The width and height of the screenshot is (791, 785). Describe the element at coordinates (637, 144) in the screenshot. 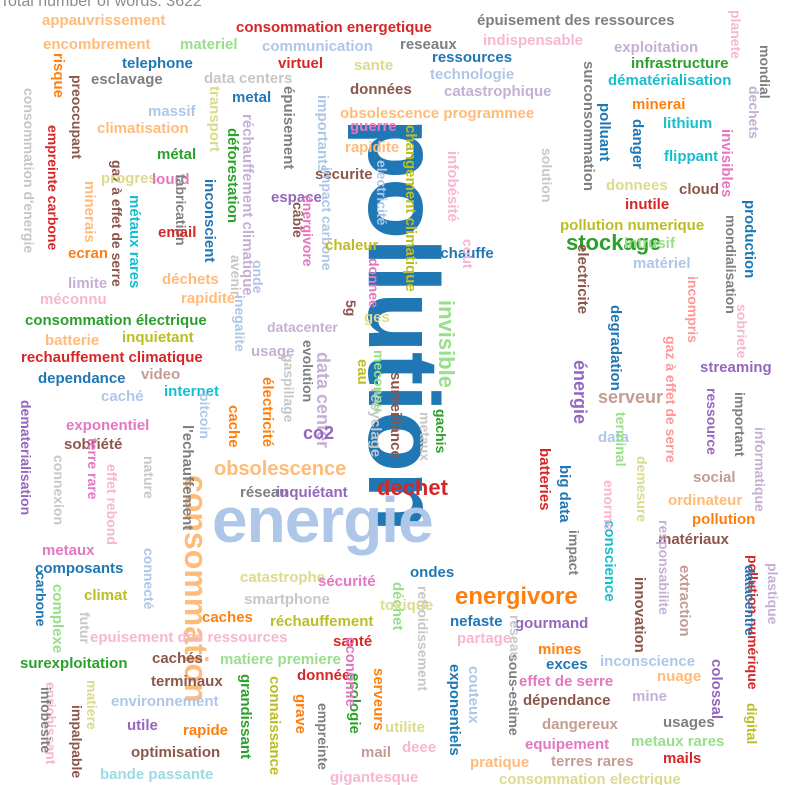

I see `word-danger: danger` at that location.